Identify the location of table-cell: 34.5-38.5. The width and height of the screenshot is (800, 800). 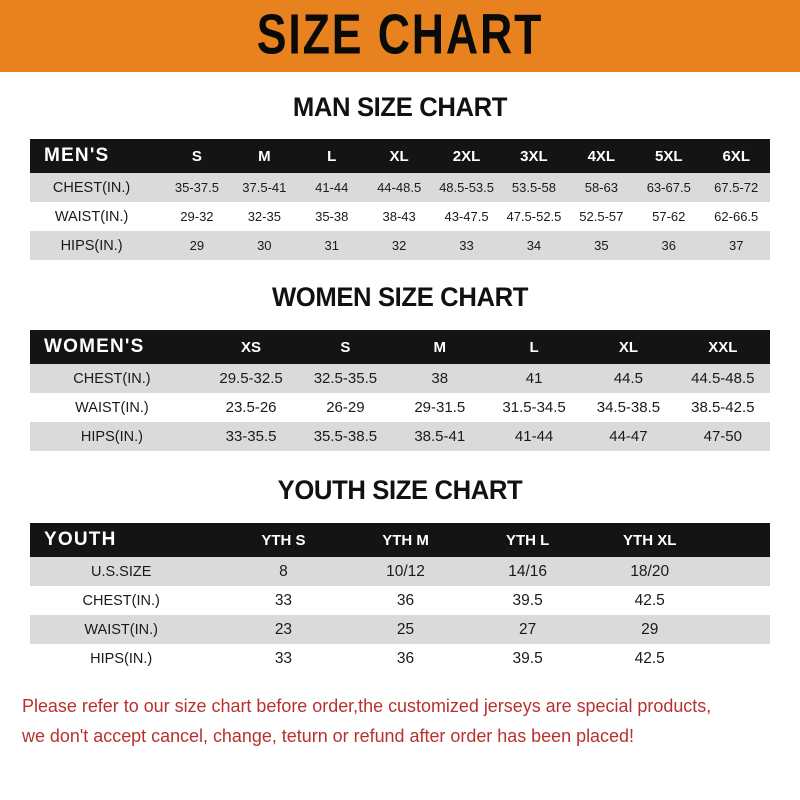
(628, 407).